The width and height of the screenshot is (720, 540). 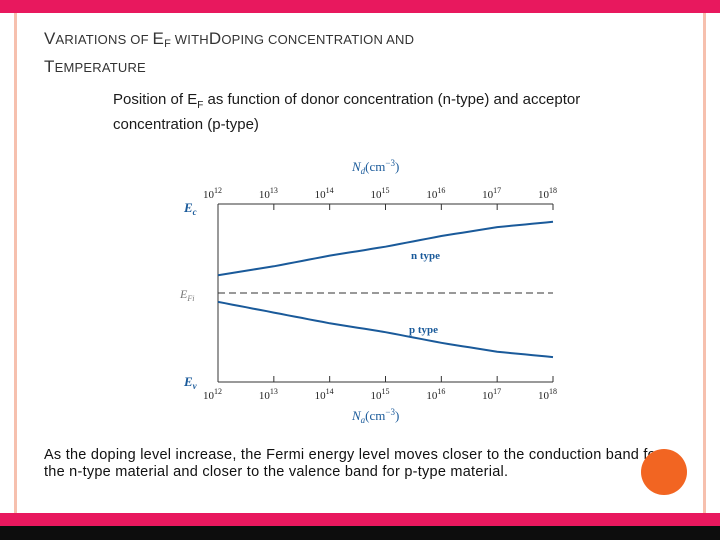 What do you see at coordinates (547, 394) in the screenshot?
I see `bottom-tick-label: 1018` at bounding box center [547, 394].